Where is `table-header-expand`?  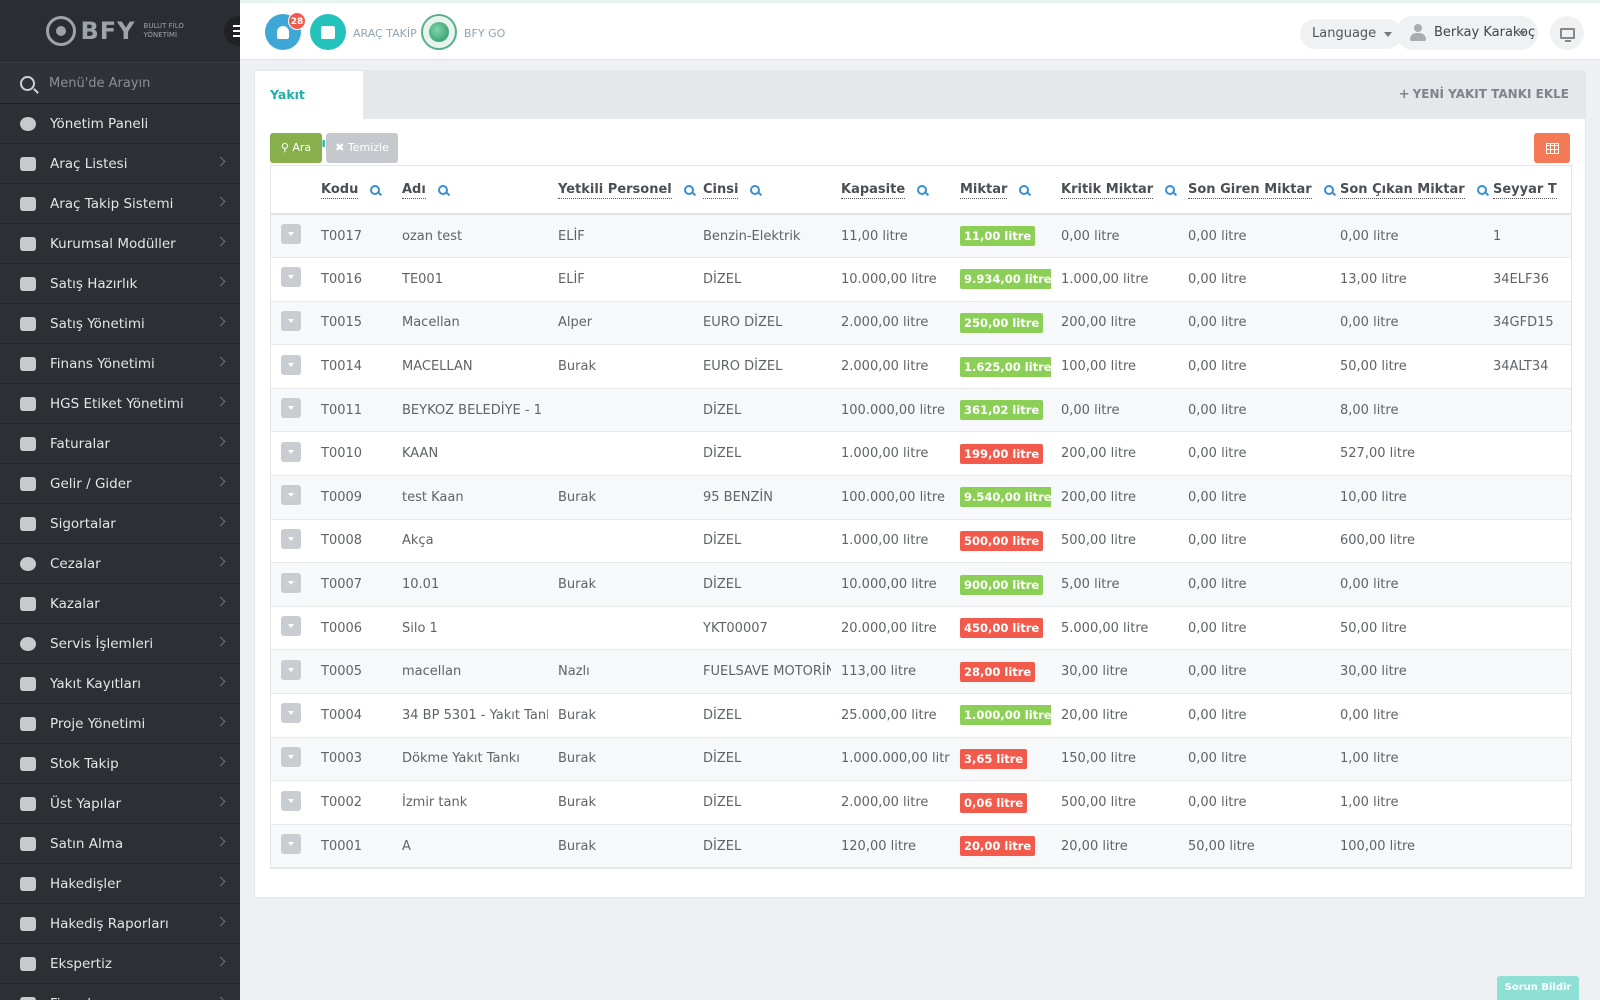 table-header-expand is located at coordinates (291, 190).